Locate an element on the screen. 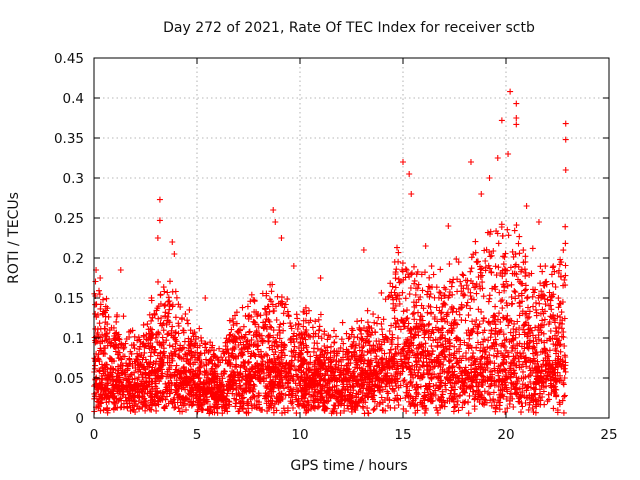 The height and width of the screenshot is (480, 640). x-axis-title: GPS time / hours is located at coordinates (348, 466).